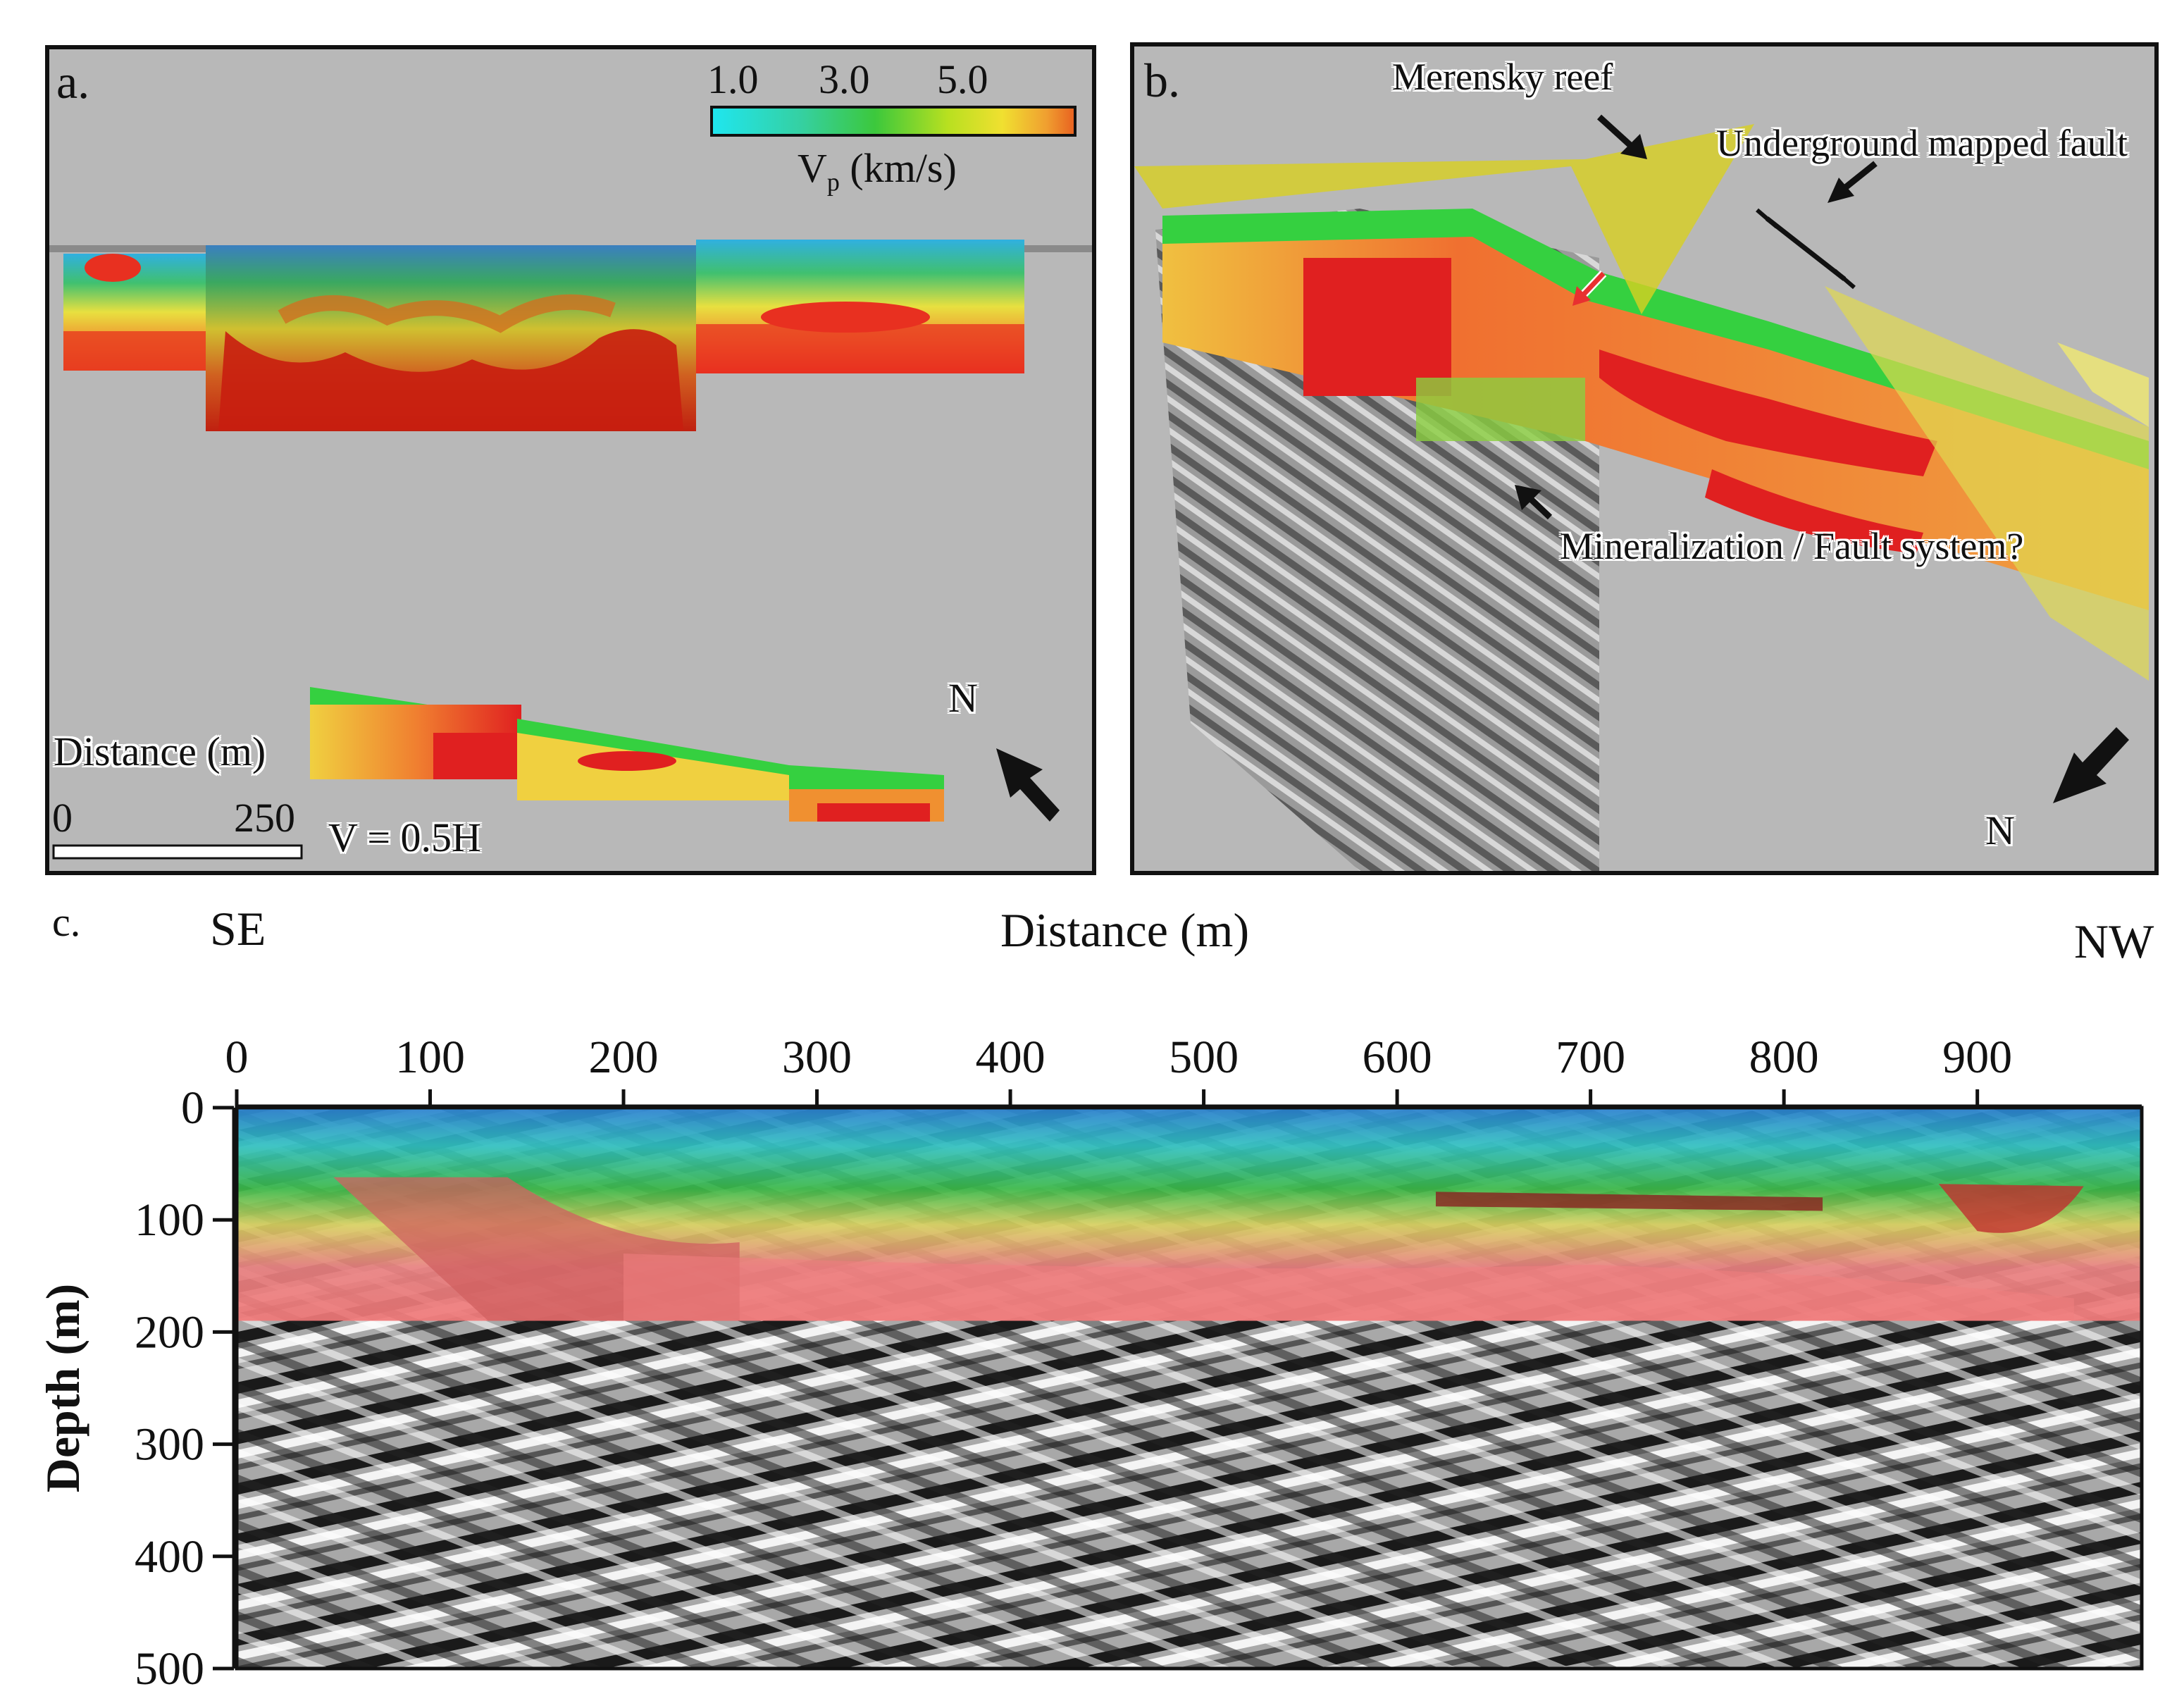 The image size is (2184, 1708). What do you see at coordinates (1125, 930) in the screenshot?
I see `x-axis-title: Distance (m)` at bounding box center [1125, 930].